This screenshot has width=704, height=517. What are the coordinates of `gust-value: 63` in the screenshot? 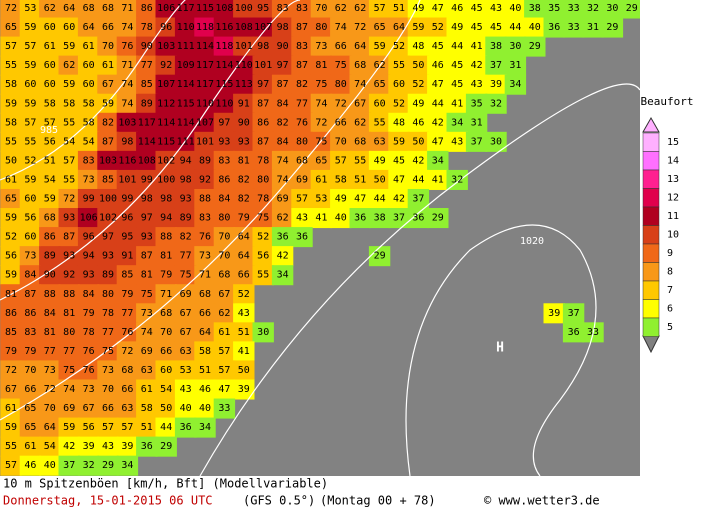 It's located at (380, 141).